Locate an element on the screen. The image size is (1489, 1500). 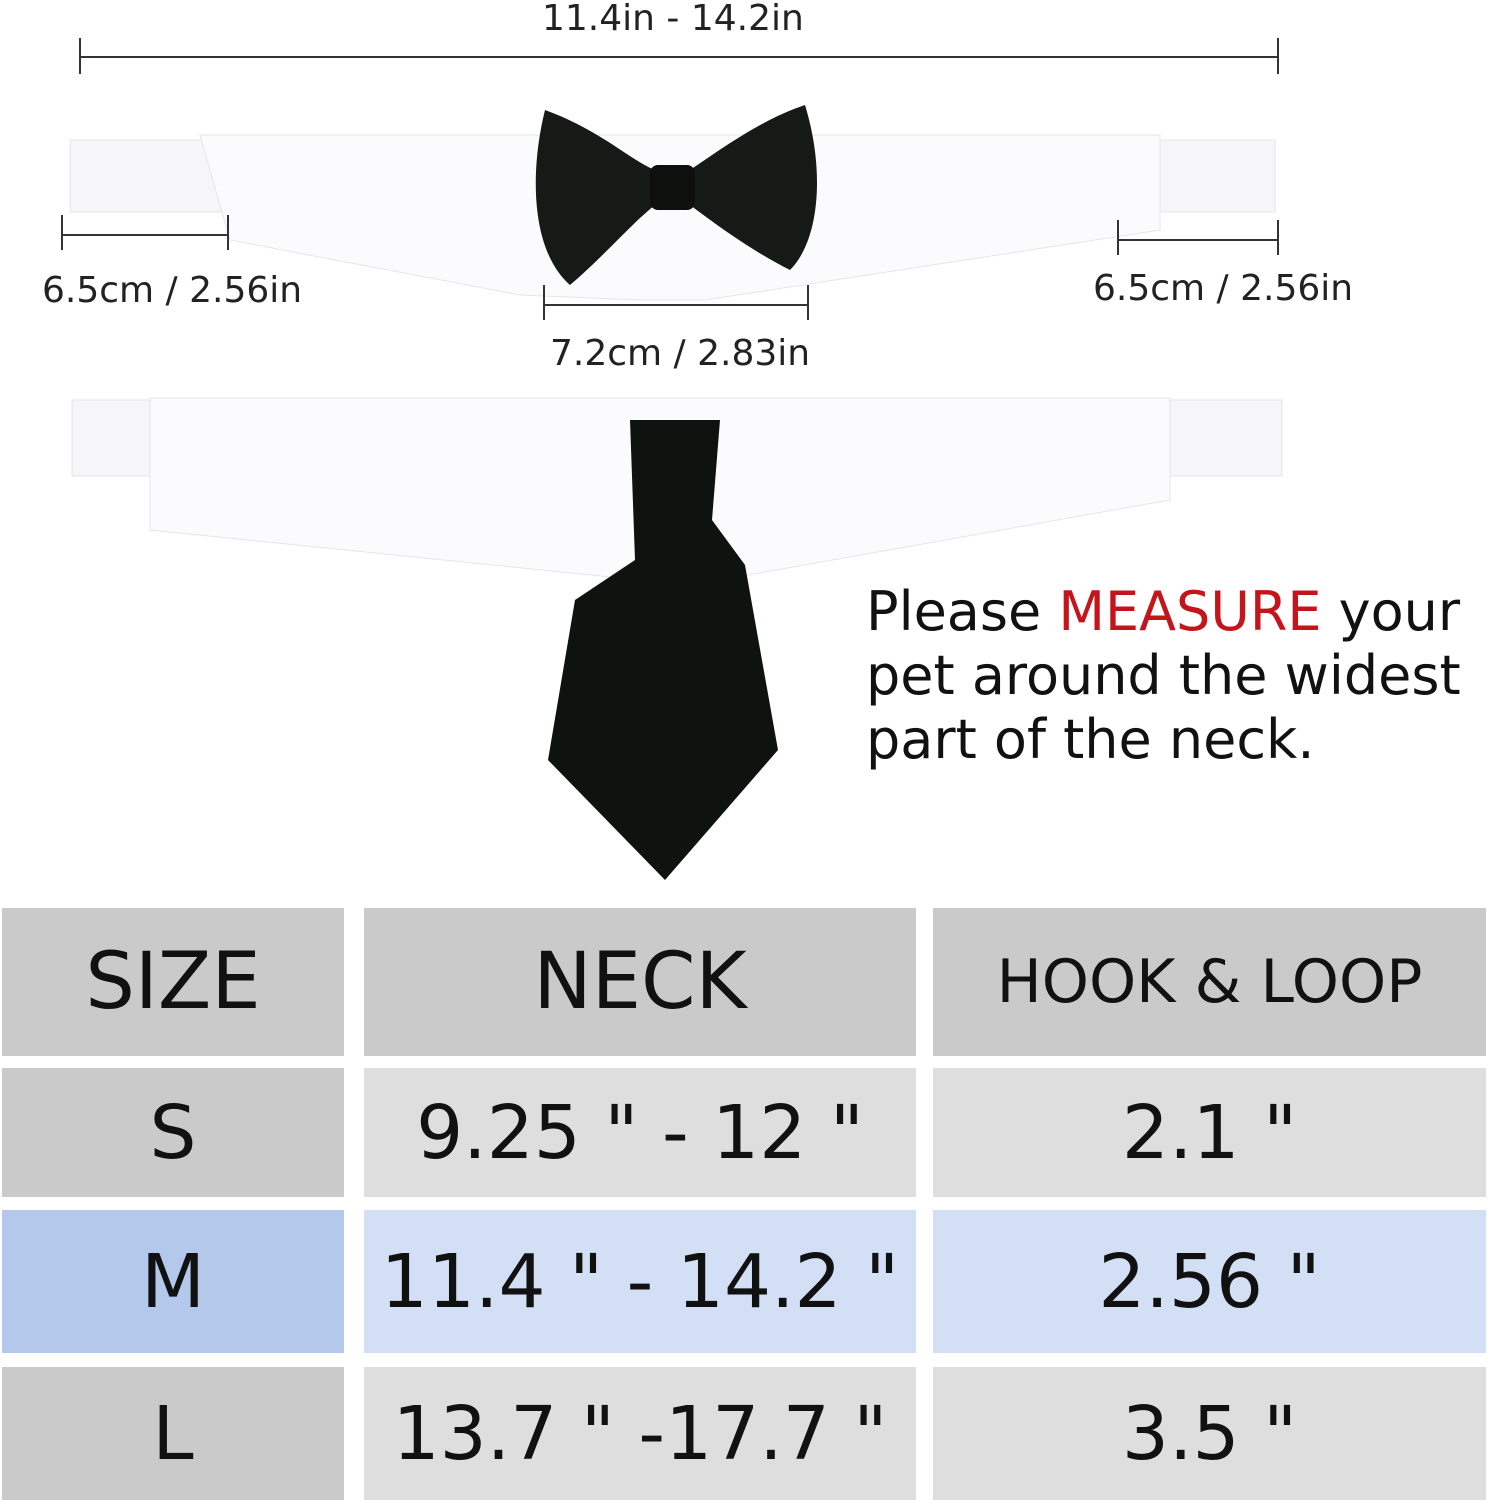
right-strap-label: 6.5cm / 2.56in is located at coordinates (1223, 288).